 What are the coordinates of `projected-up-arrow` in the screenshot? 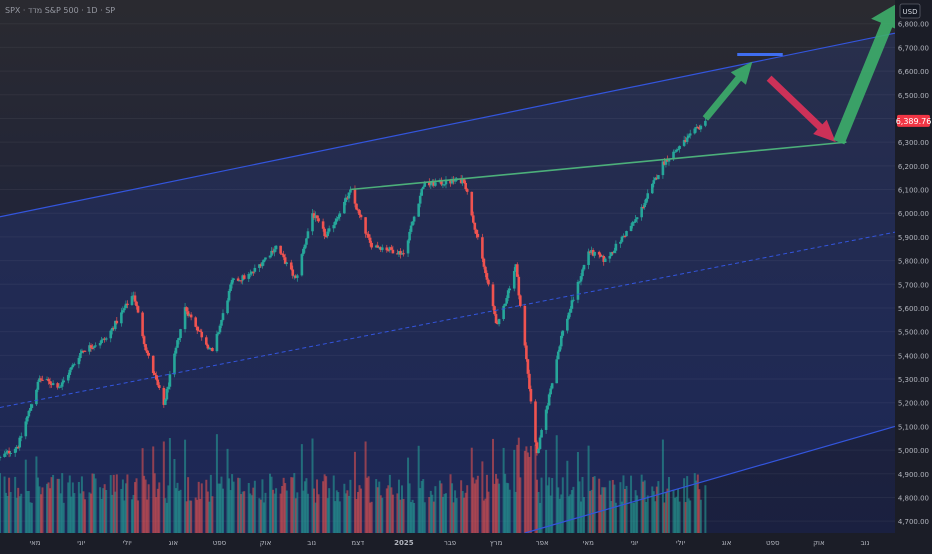 It's located at (727, 91).